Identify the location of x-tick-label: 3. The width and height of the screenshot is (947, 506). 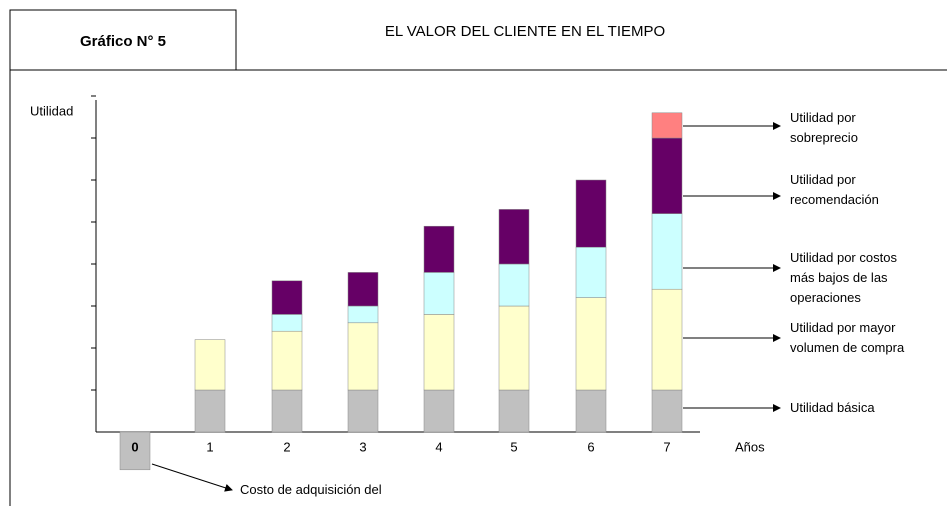
(362, 446).